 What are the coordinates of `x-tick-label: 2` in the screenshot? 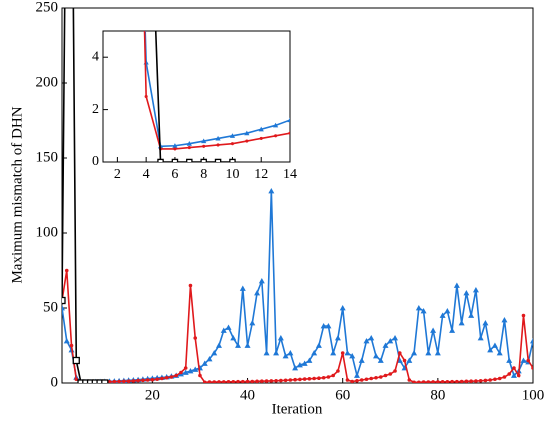 It's located at (117, 174).